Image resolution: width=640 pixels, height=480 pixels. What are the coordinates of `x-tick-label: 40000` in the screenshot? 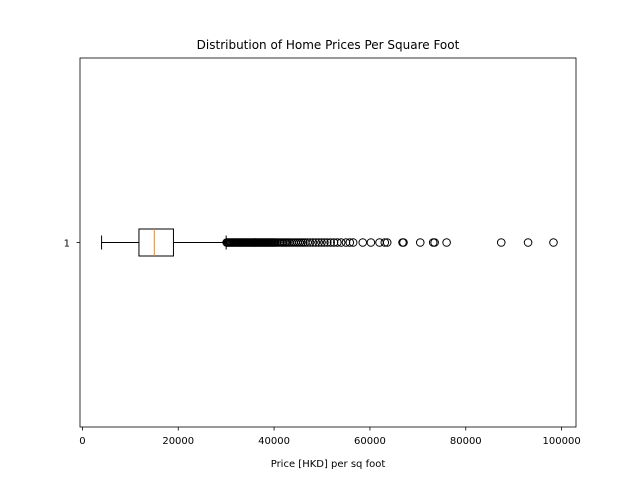 It's located at (274, 441).